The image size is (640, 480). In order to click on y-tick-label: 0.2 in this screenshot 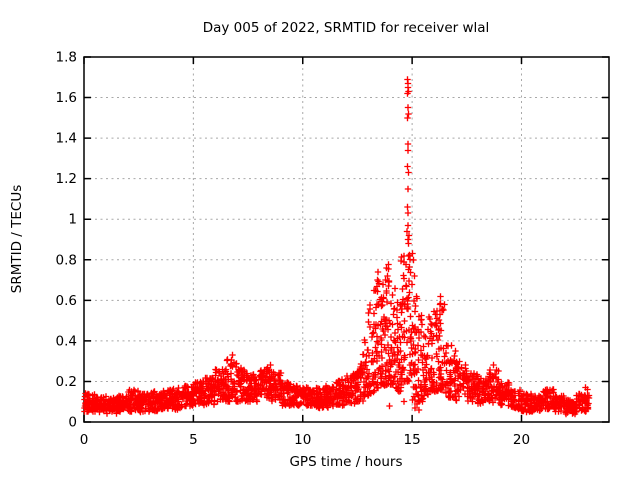, I will do `click(66, 382)`.